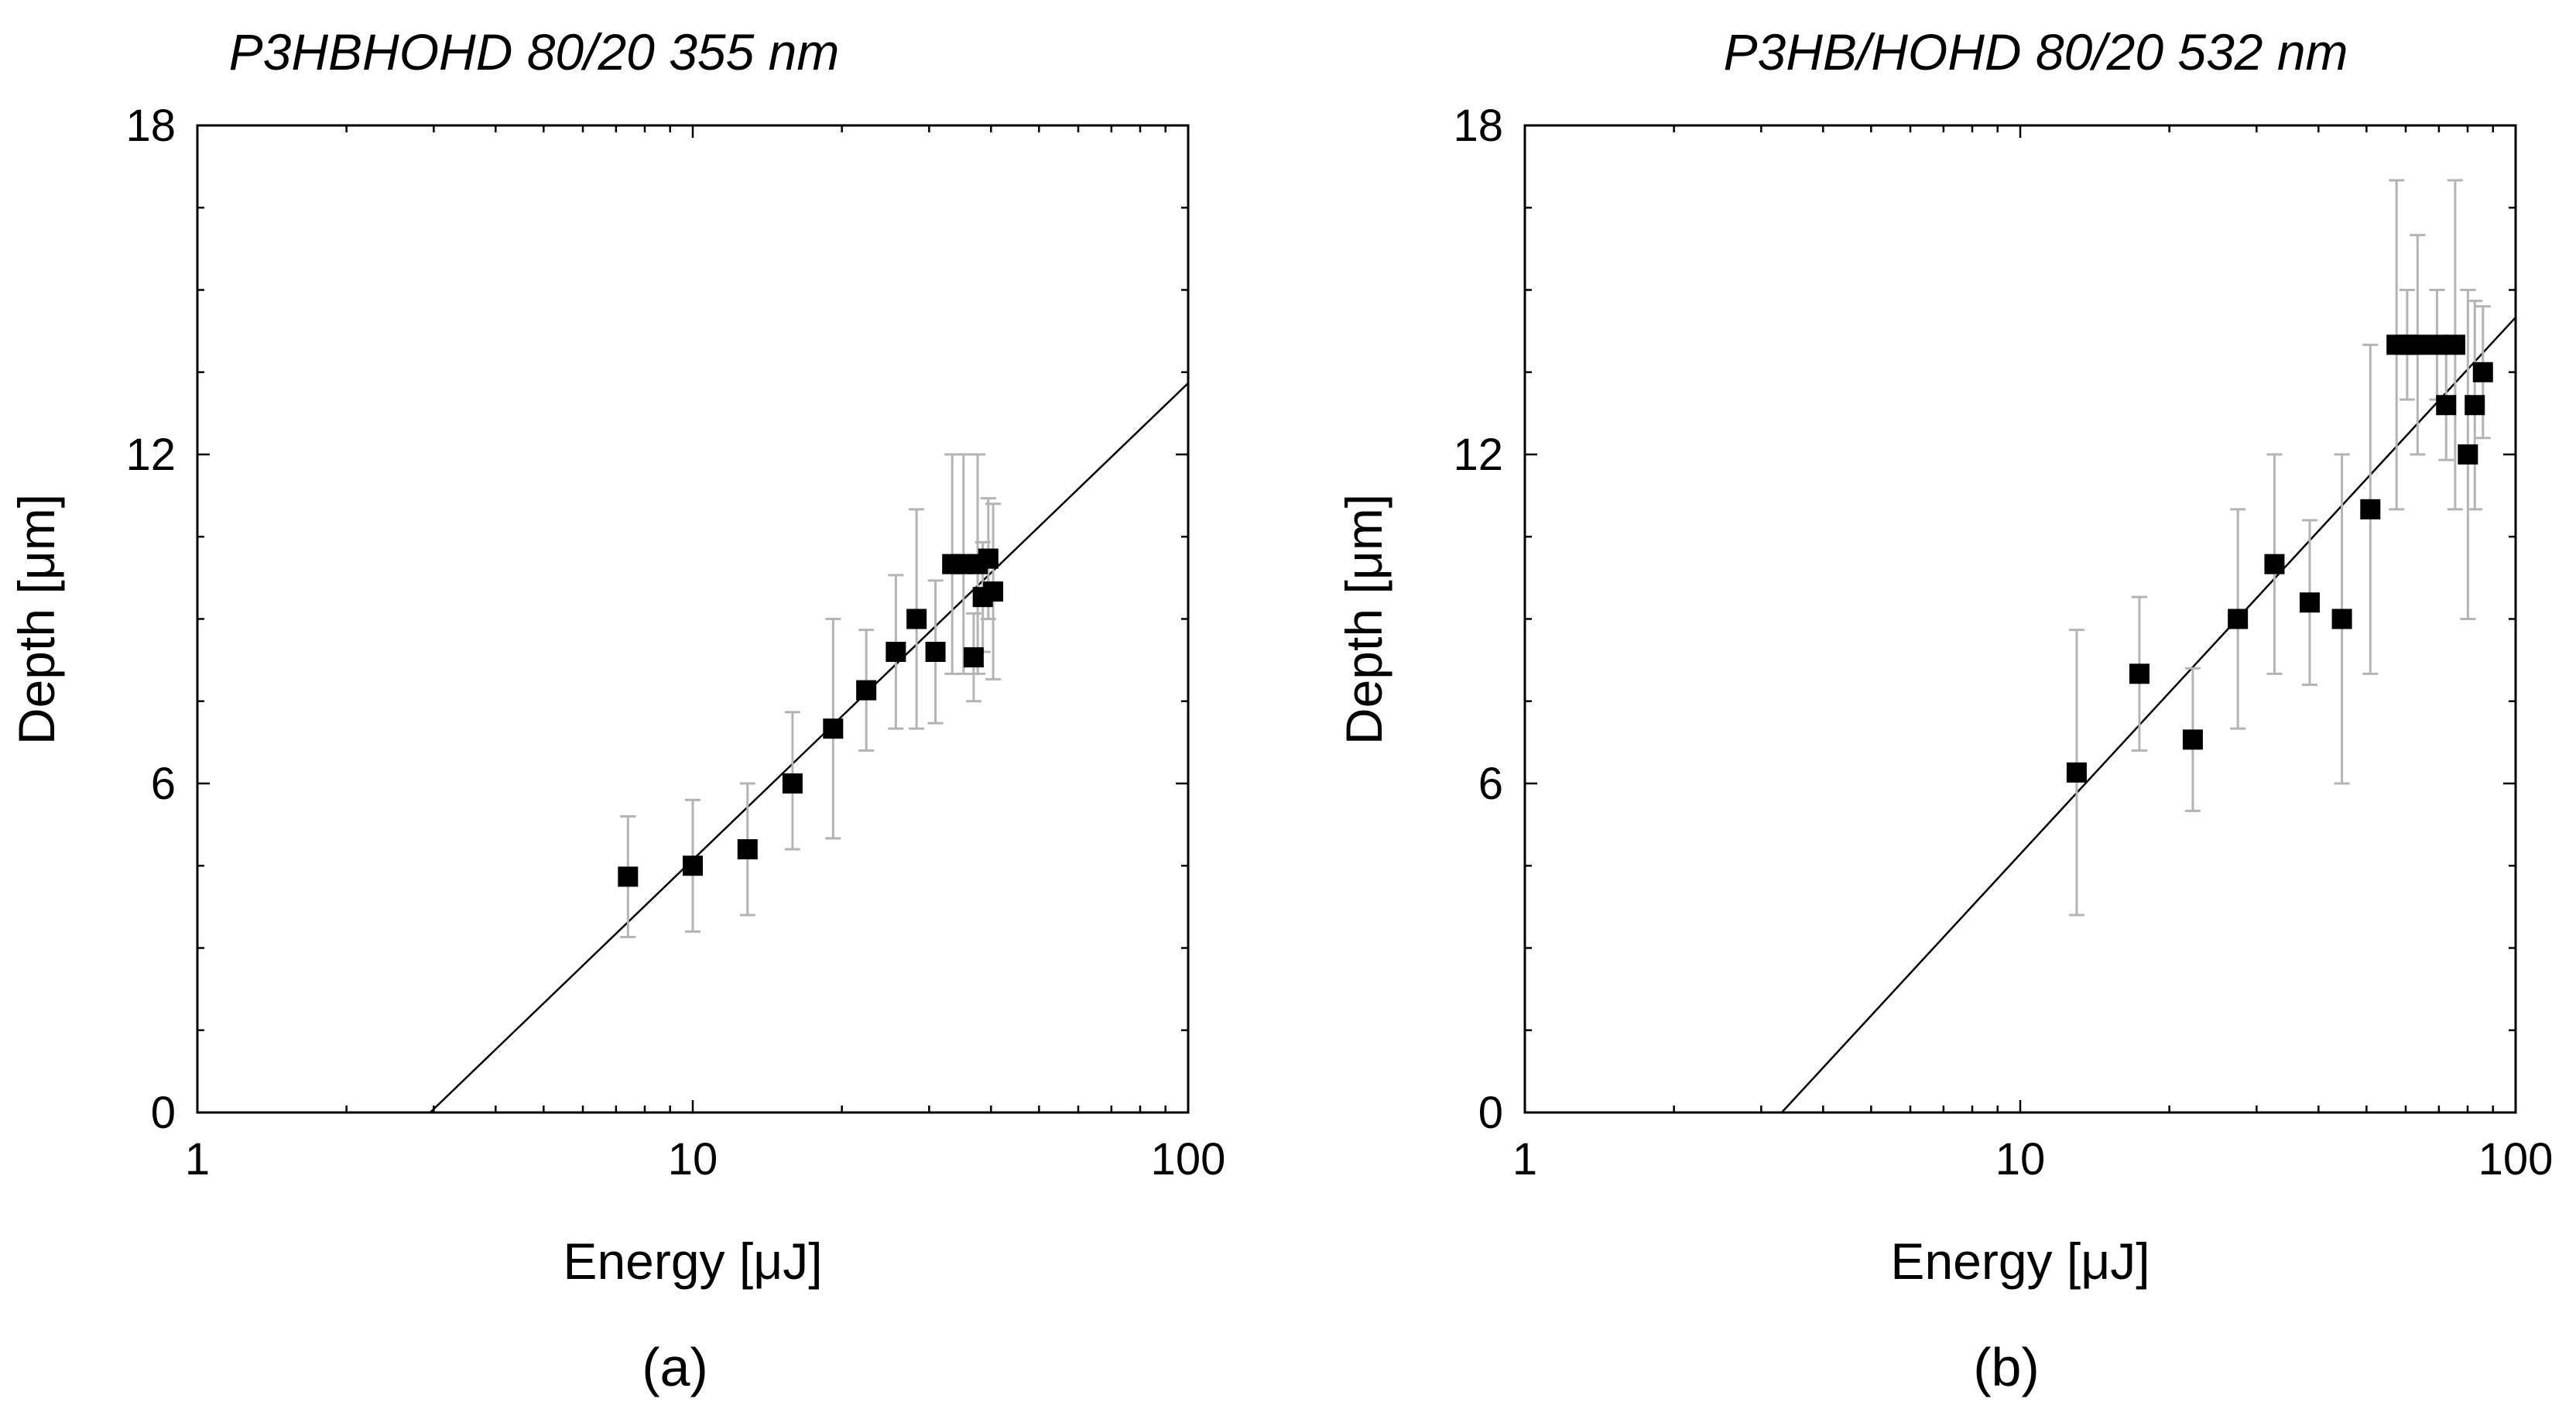 This screenshot has width=2576, height=1409. Describe the element at coordinates (534, 52) in the screenshot. I see `panel-a-title: P3HBHOHD 80/20 355 nm` at that location.